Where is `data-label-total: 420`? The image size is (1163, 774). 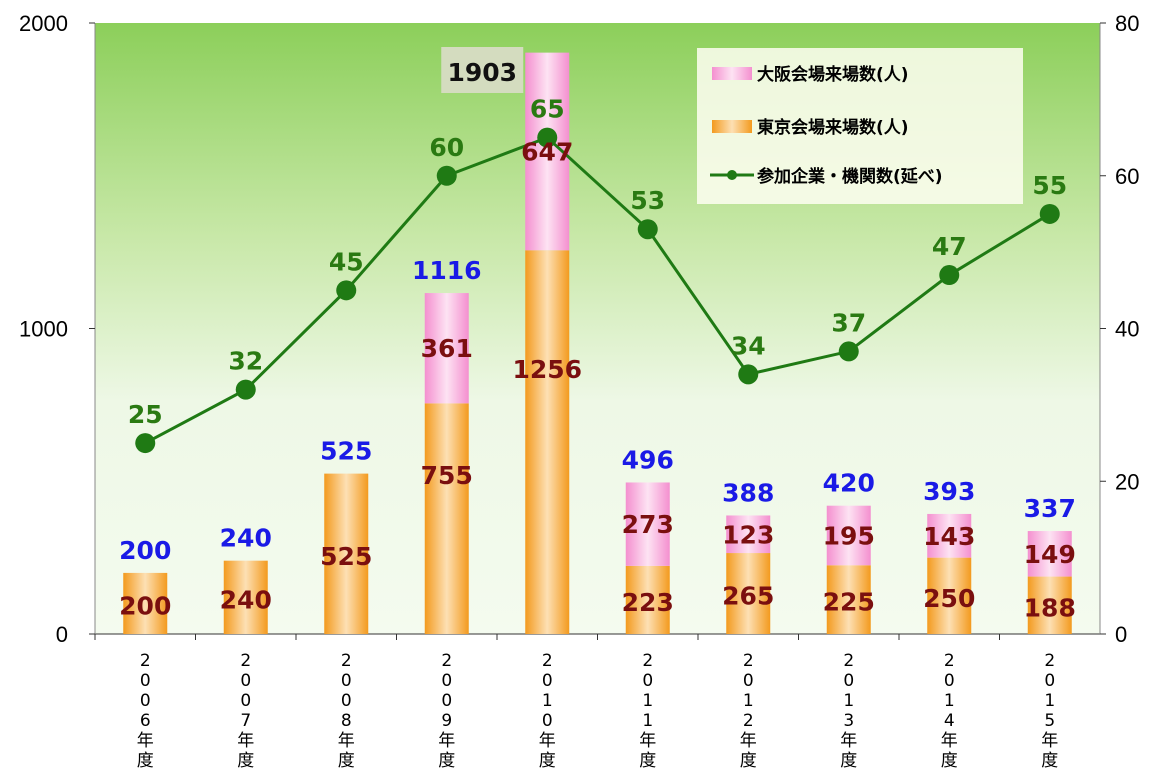
data-label-total: 420 is located at coordinates (849, 483).